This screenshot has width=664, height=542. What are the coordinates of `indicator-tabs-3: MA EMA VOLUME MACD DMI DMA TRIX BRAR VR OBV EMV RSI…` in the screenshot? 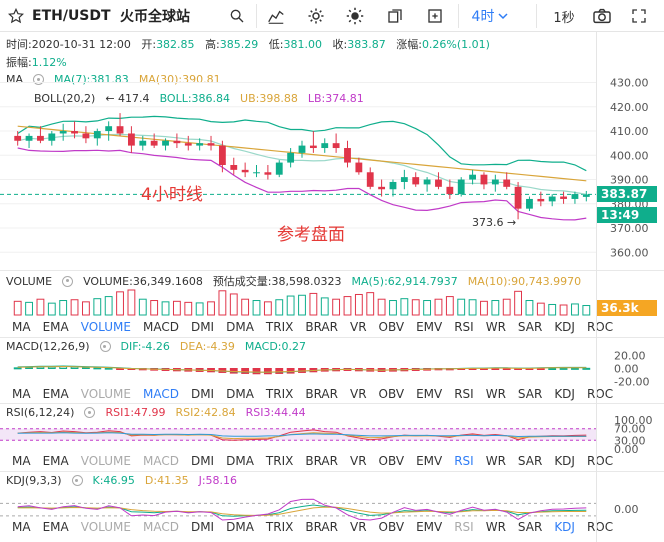 It's located at (306, 461).